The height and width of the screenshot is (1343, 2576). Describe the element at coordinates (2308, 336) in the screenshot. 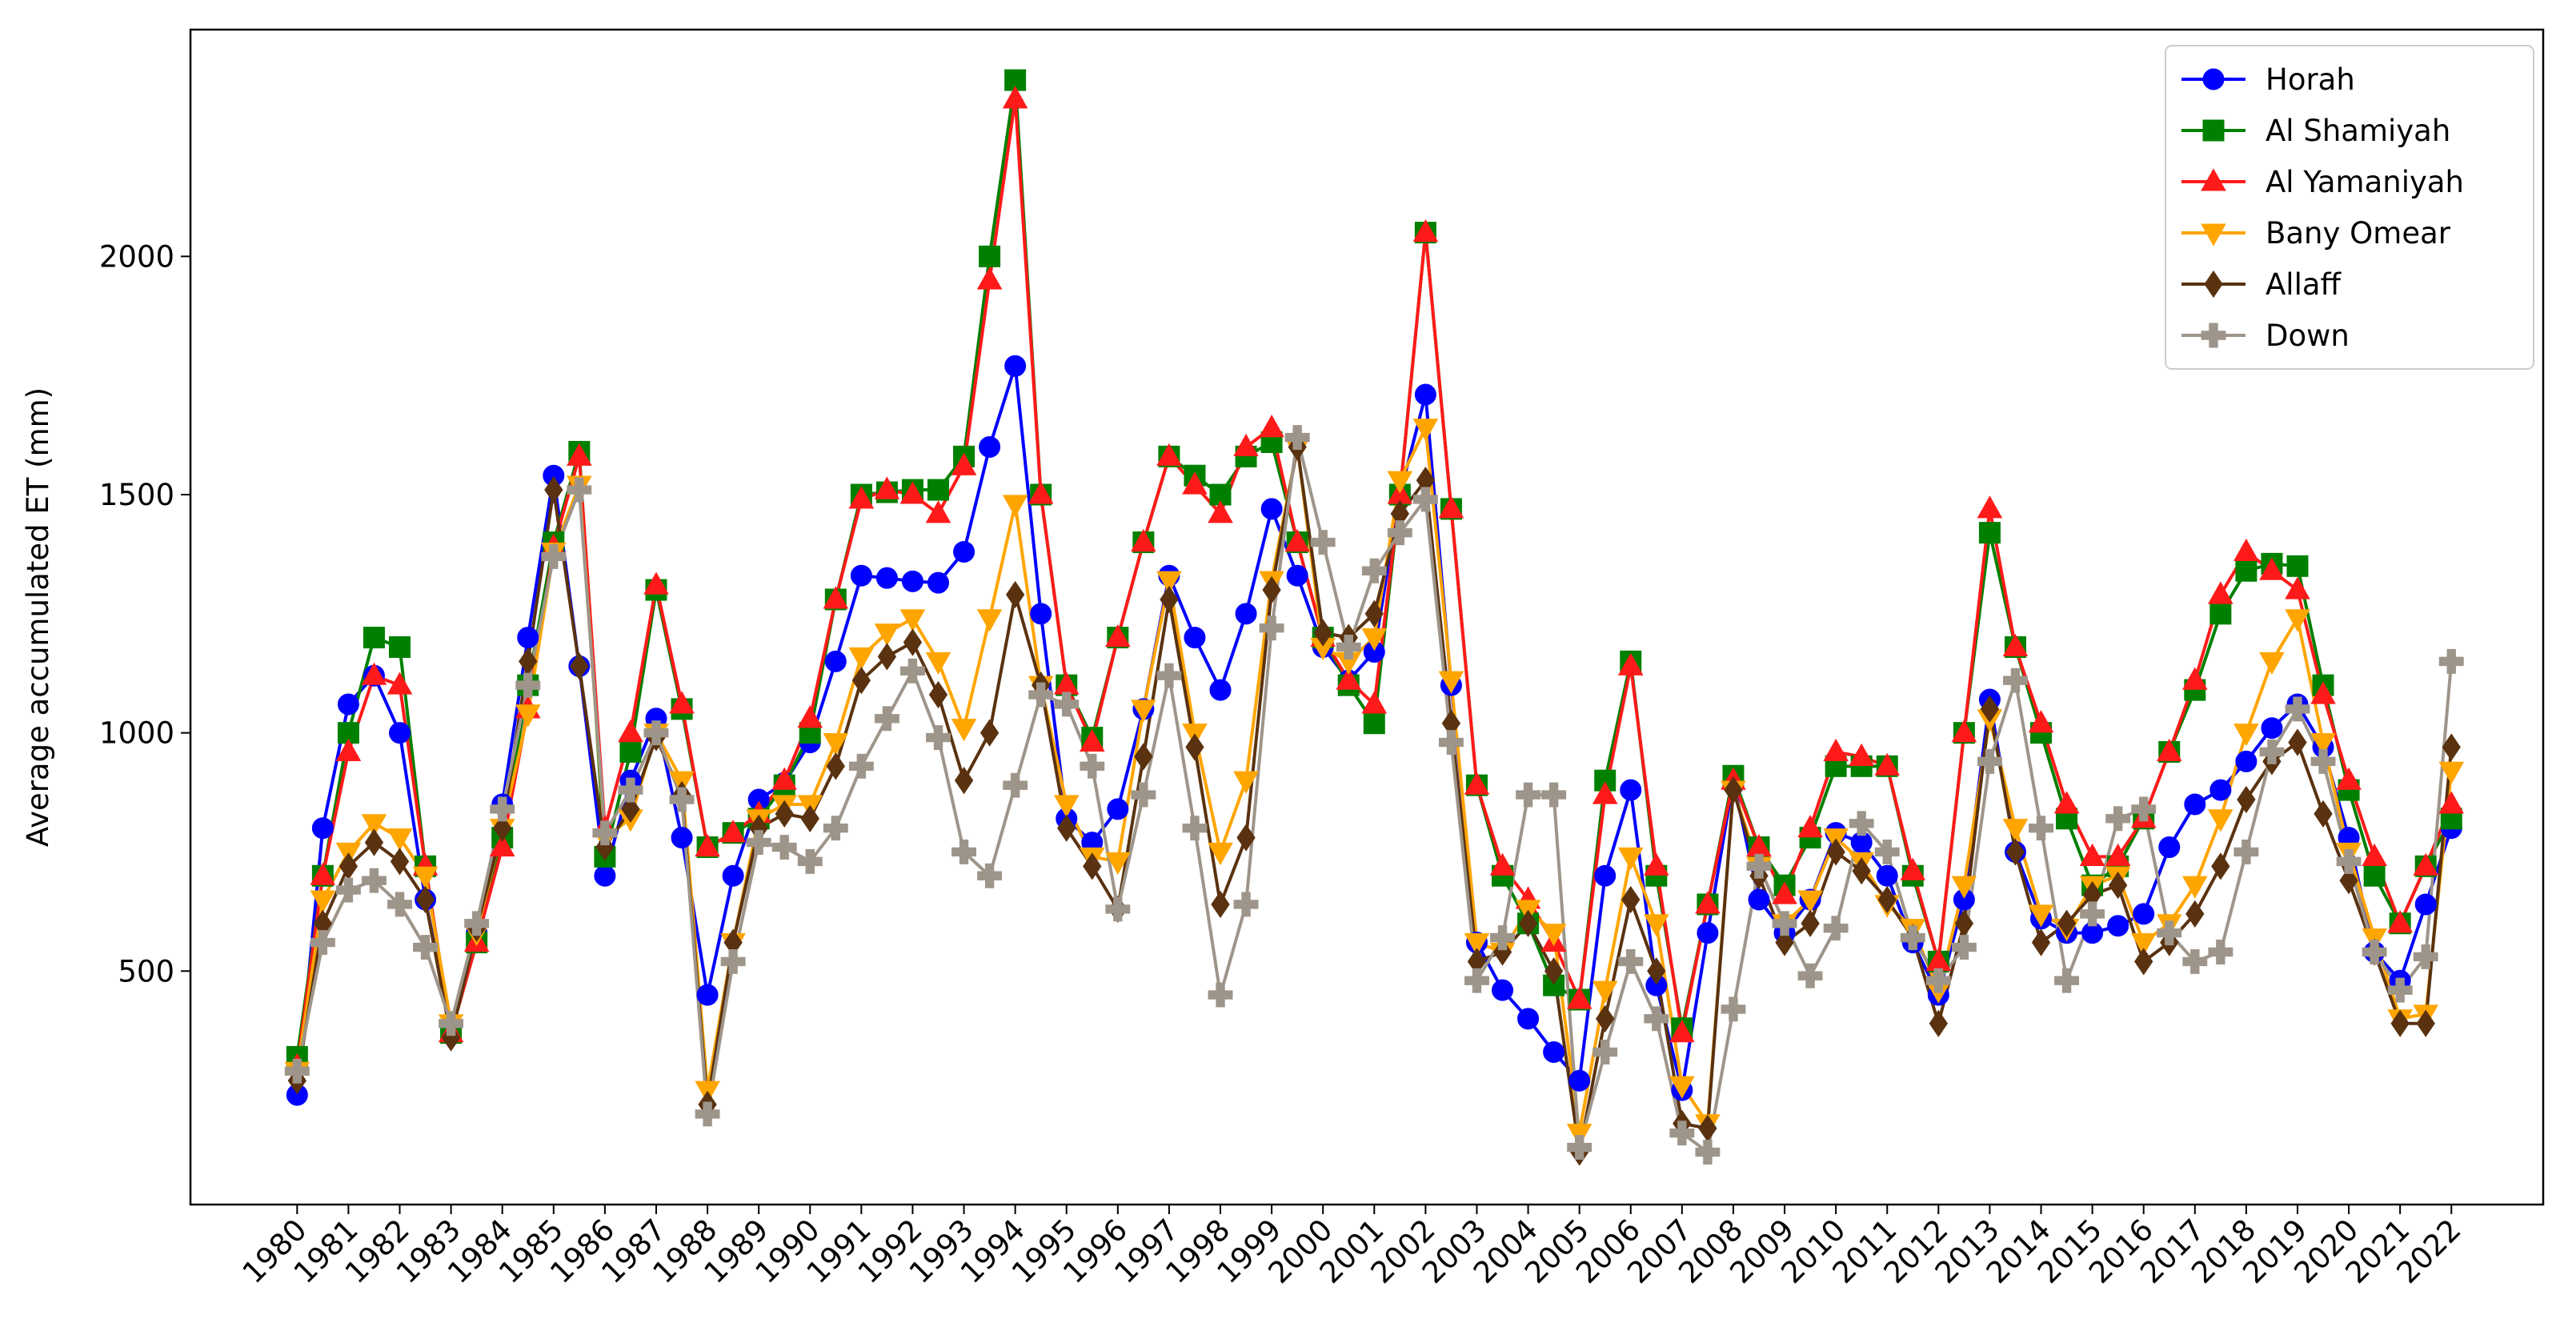

I see `legend-label: Down` at that location.